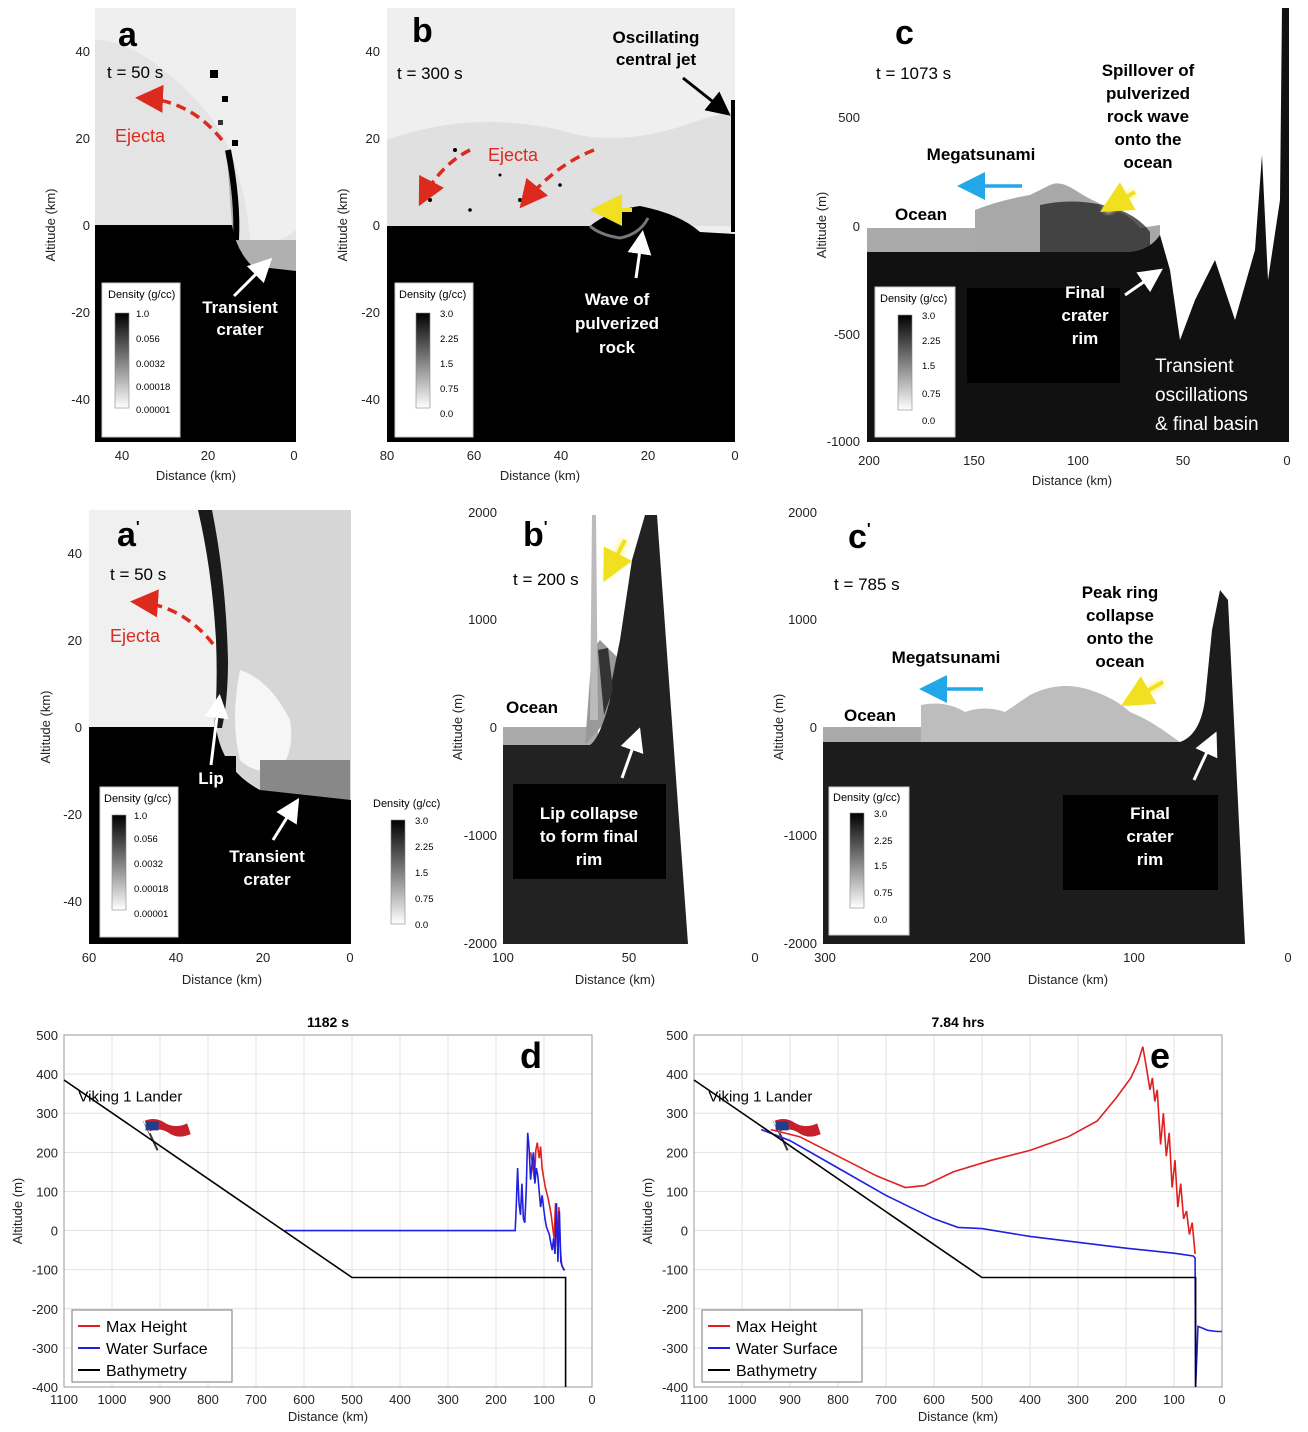 The width and height of the screenshot is (1308, 1432). I want to click on panel-a-prime-cbar-title: Density (g/cc), so click(137, 799).